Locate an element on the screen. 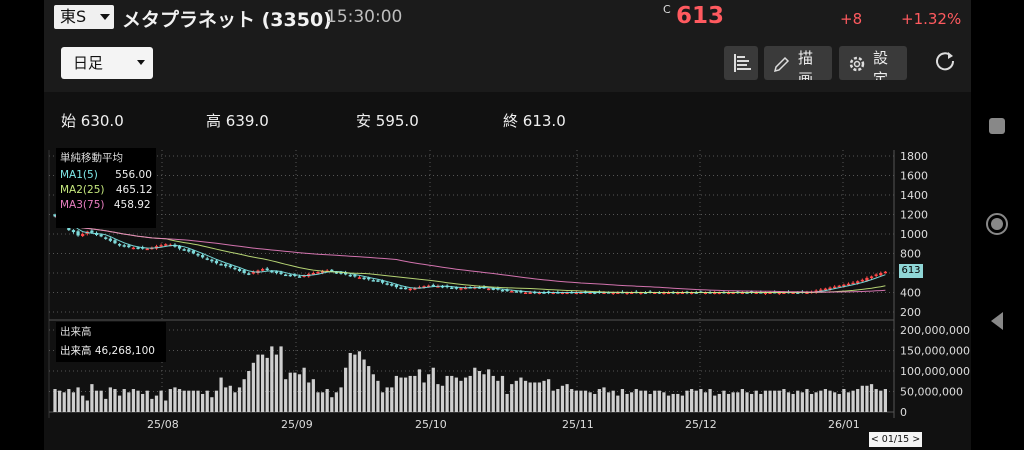 The width and height of the screenshot is (1024, 450). settings-button: 設定 is located at coordinates (873, 63).